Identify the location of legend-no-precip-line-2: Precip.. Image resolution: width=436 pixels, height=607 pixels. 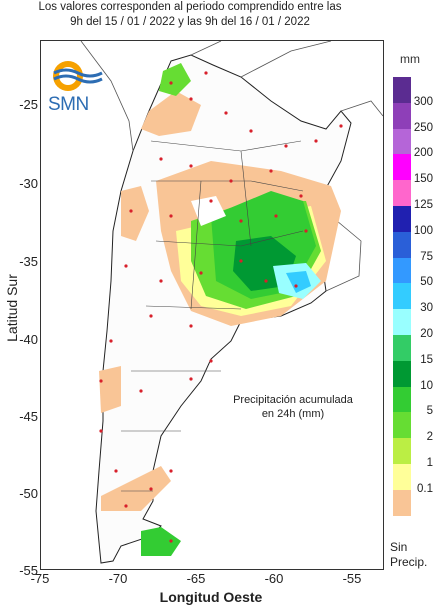
(409, 562).